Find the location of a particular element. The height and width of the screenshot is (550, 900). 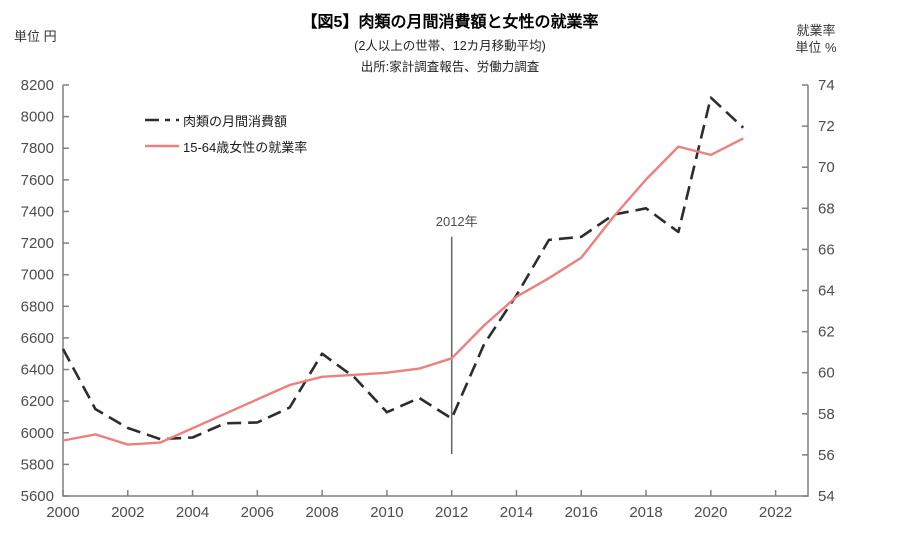

tick-label: 2012 is located at coordinates (451, 512).